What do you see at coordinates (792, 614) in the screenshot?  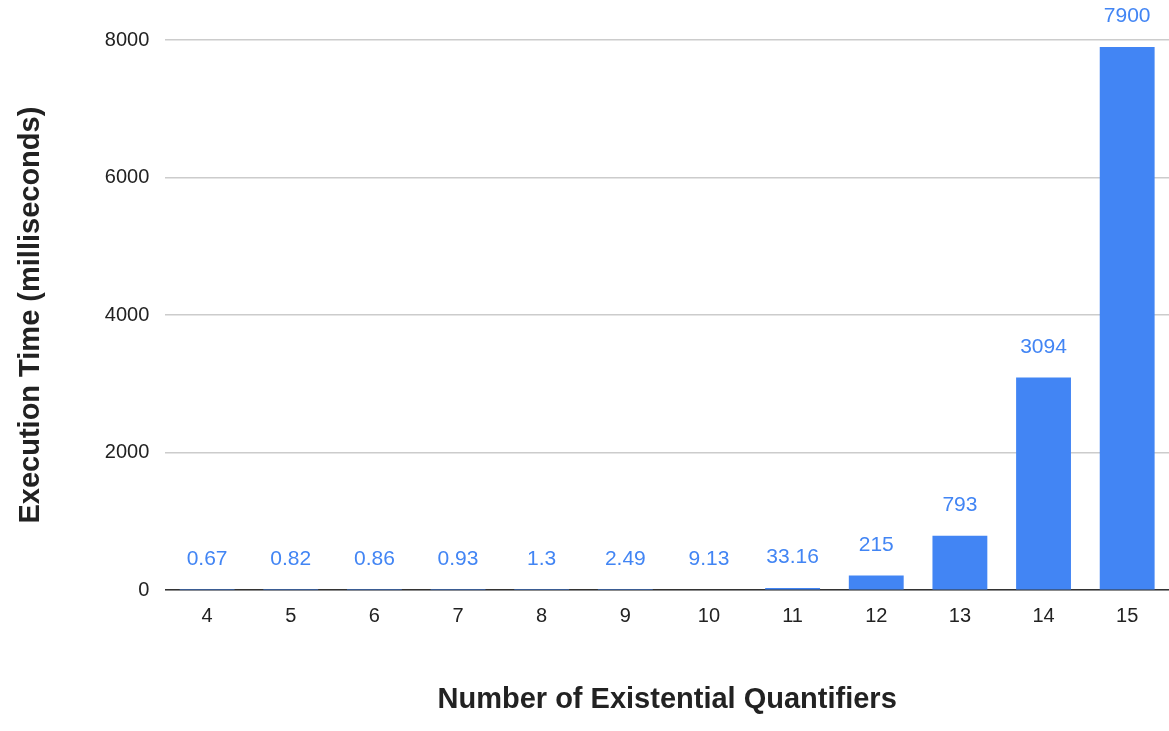 I see `x-tick-label: 11` at bounding box center [792, 614].